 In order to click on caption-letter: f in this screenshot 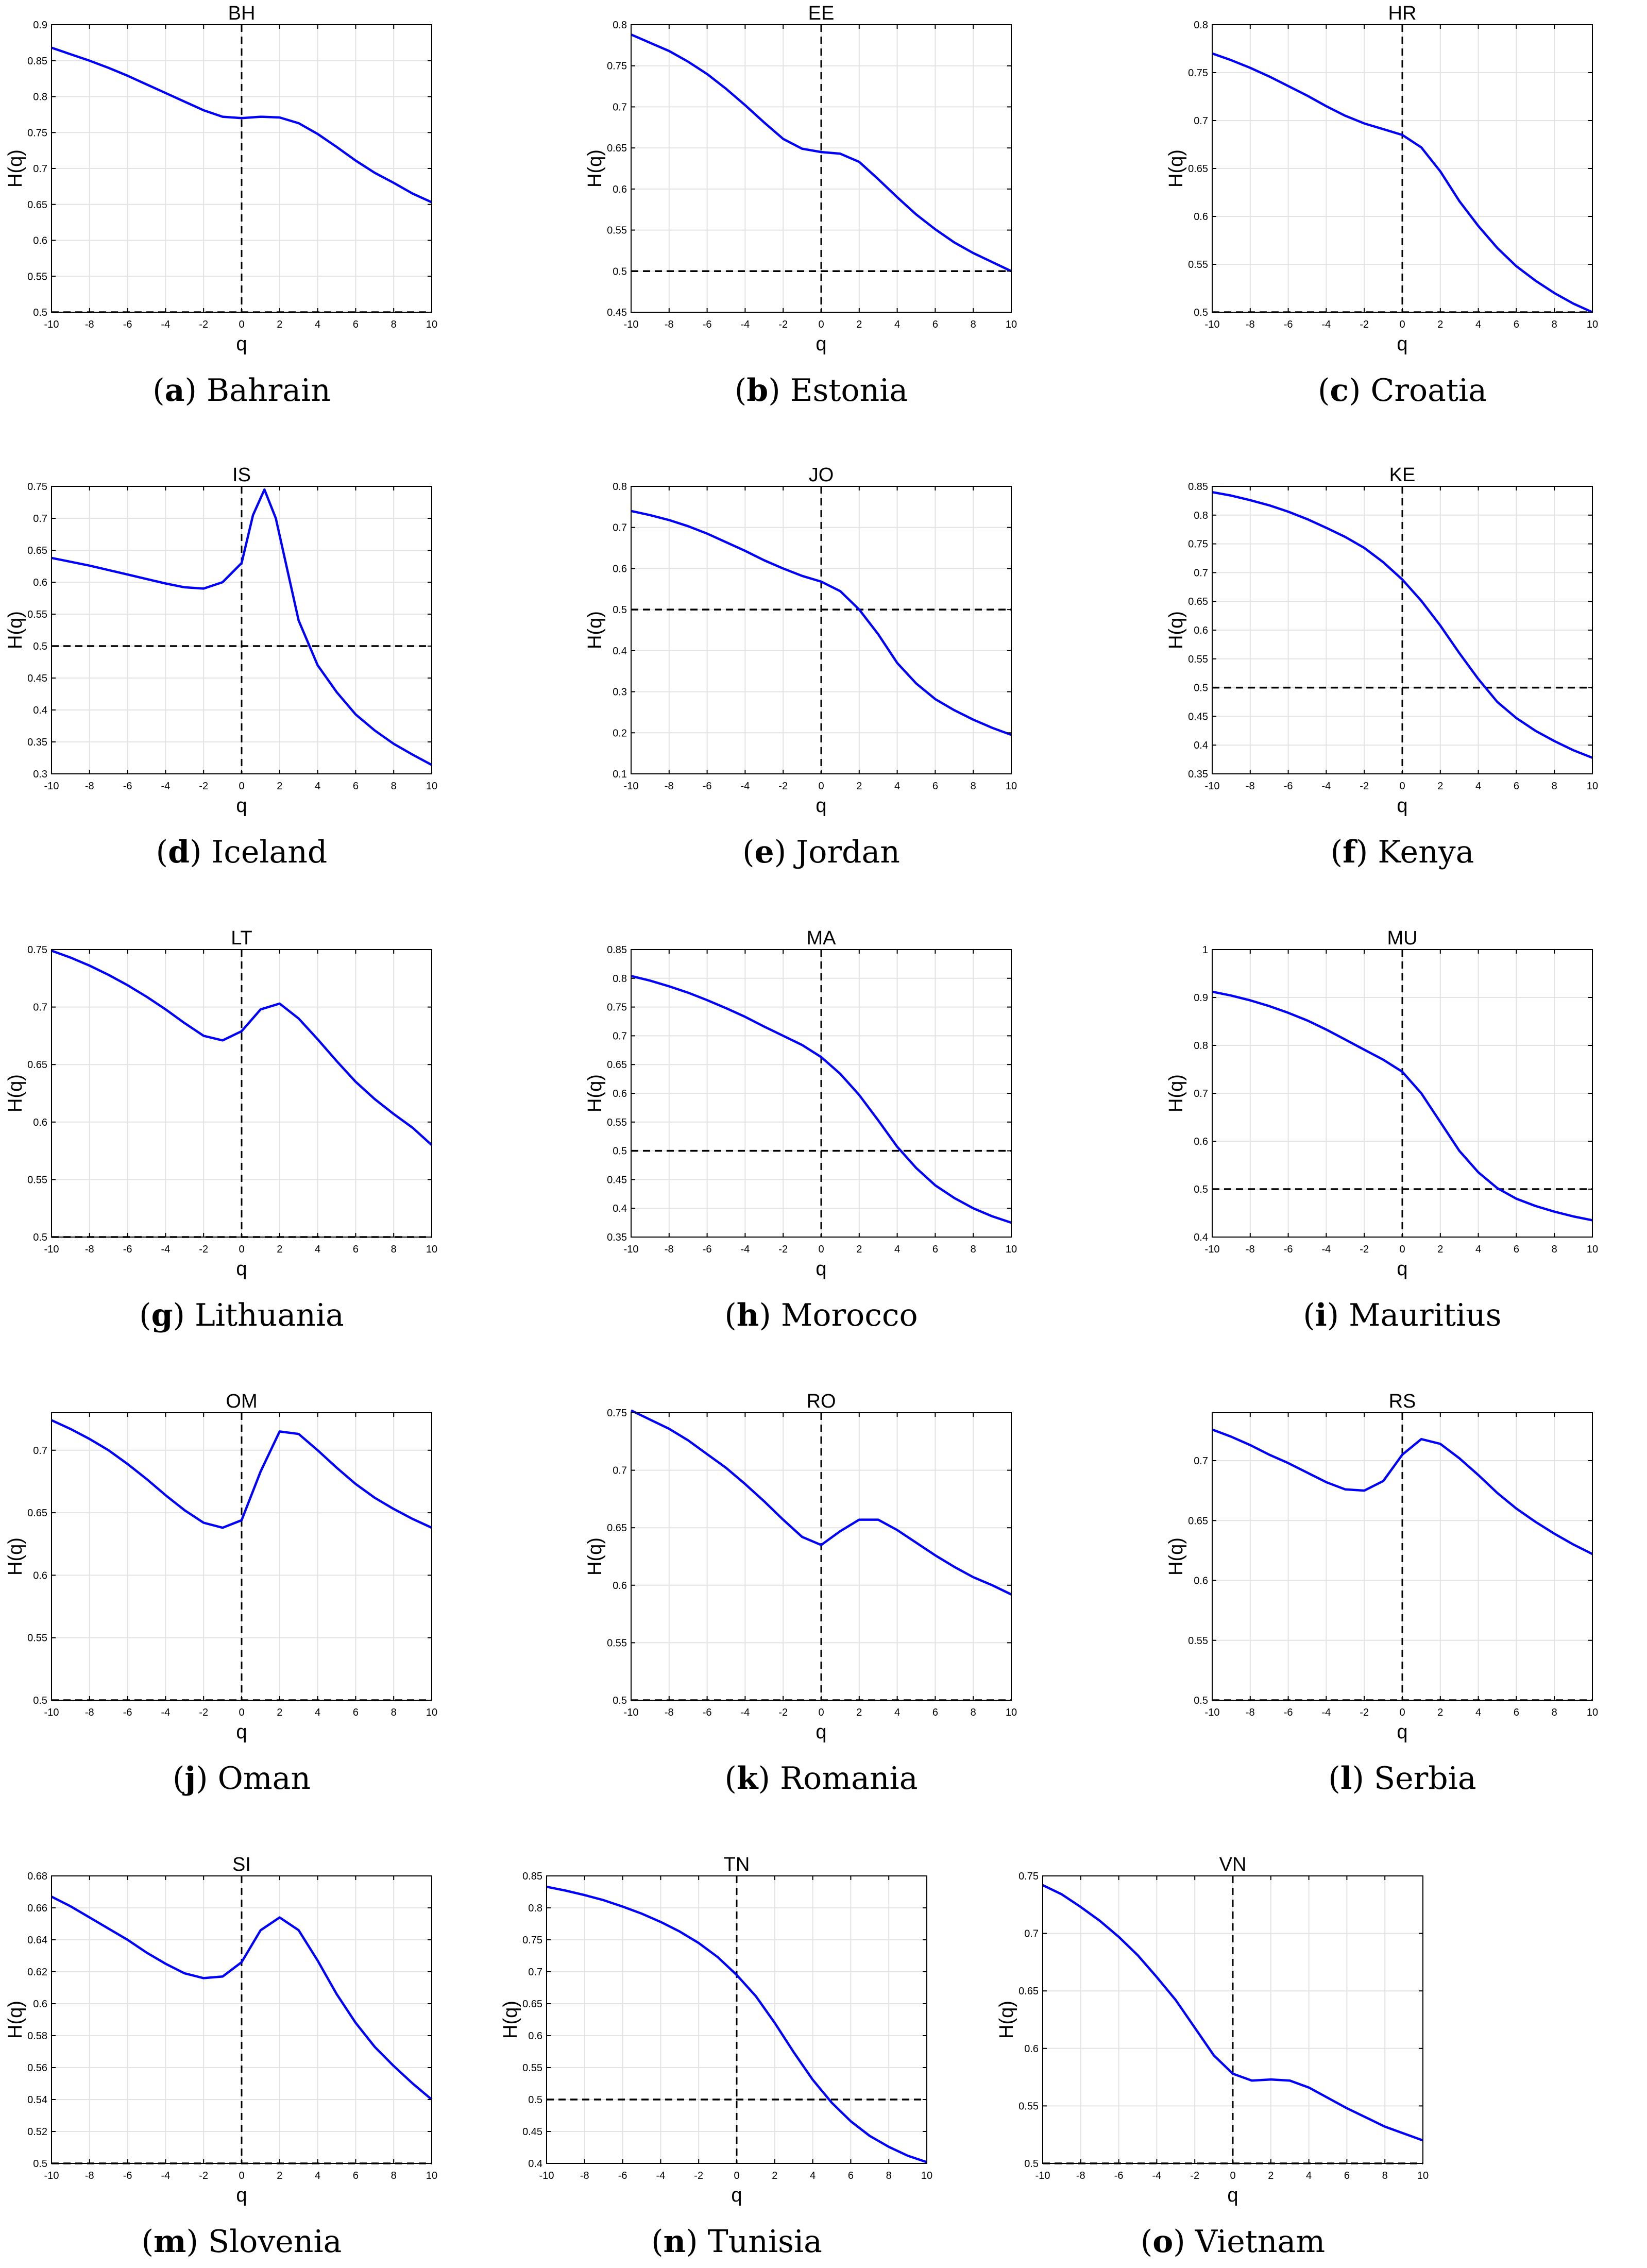, I will do `click(1350, 852)`.